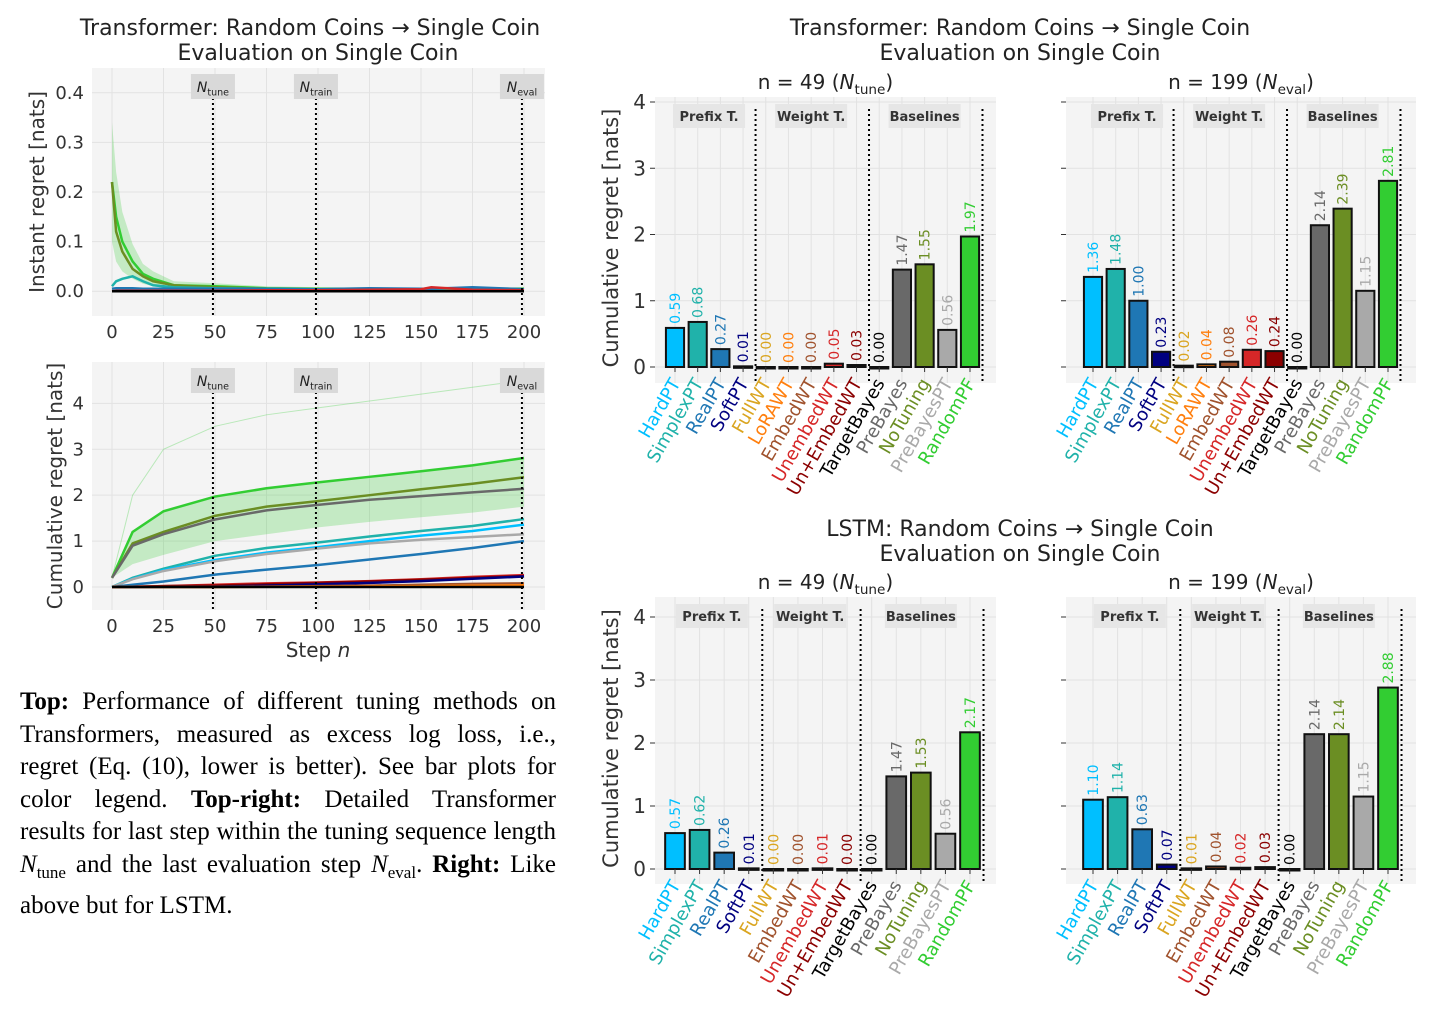 This screenshot has height=1032, width=1433. I want to click on label-subscript: tune, so click(218, 387).